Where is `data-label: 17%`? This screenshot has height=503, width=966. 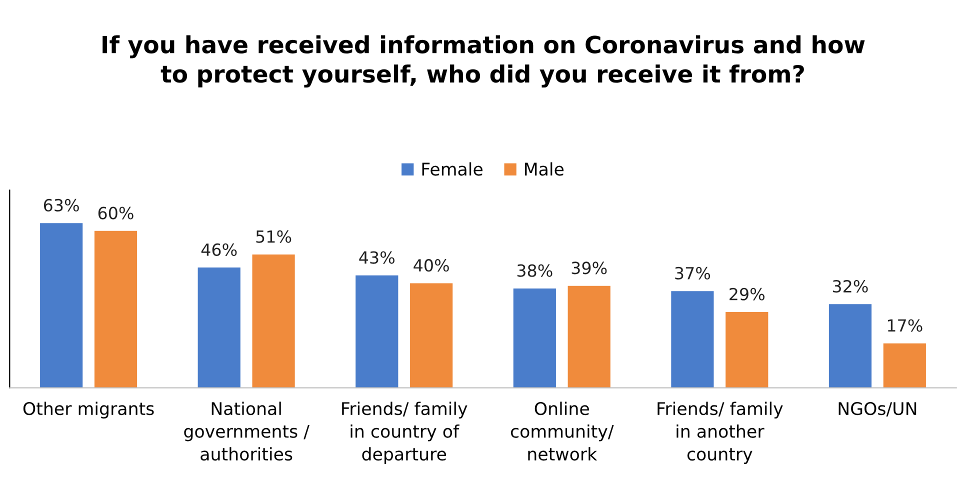 data-label: 17% is located at coordinates (905, 325).